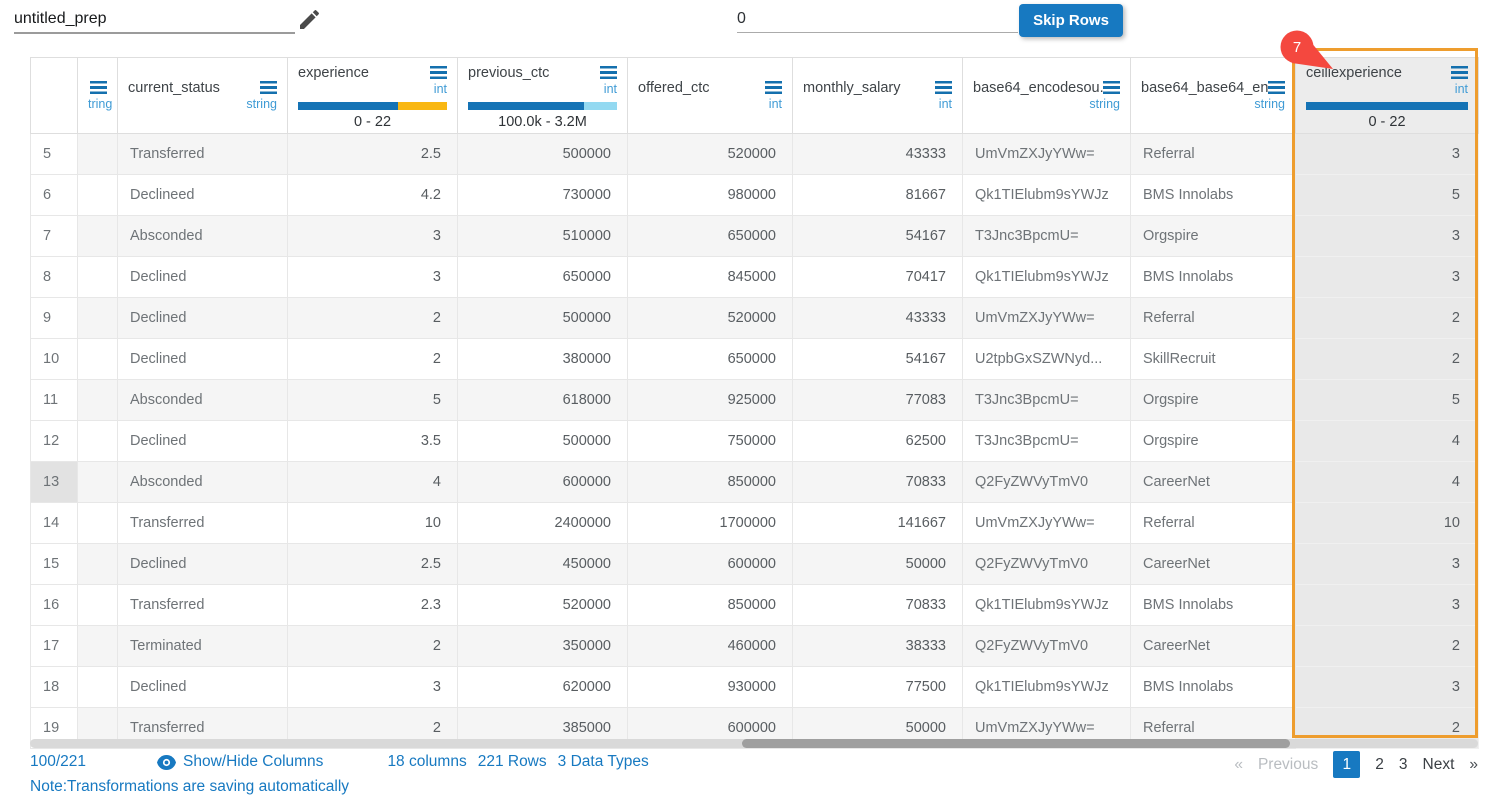 This screenshot has width=1495, height=812. What do you see at coordinates (877, 686) in the screenshot?
I see `cell-monthly-salary: 77500` at bounding box center [877, 686].